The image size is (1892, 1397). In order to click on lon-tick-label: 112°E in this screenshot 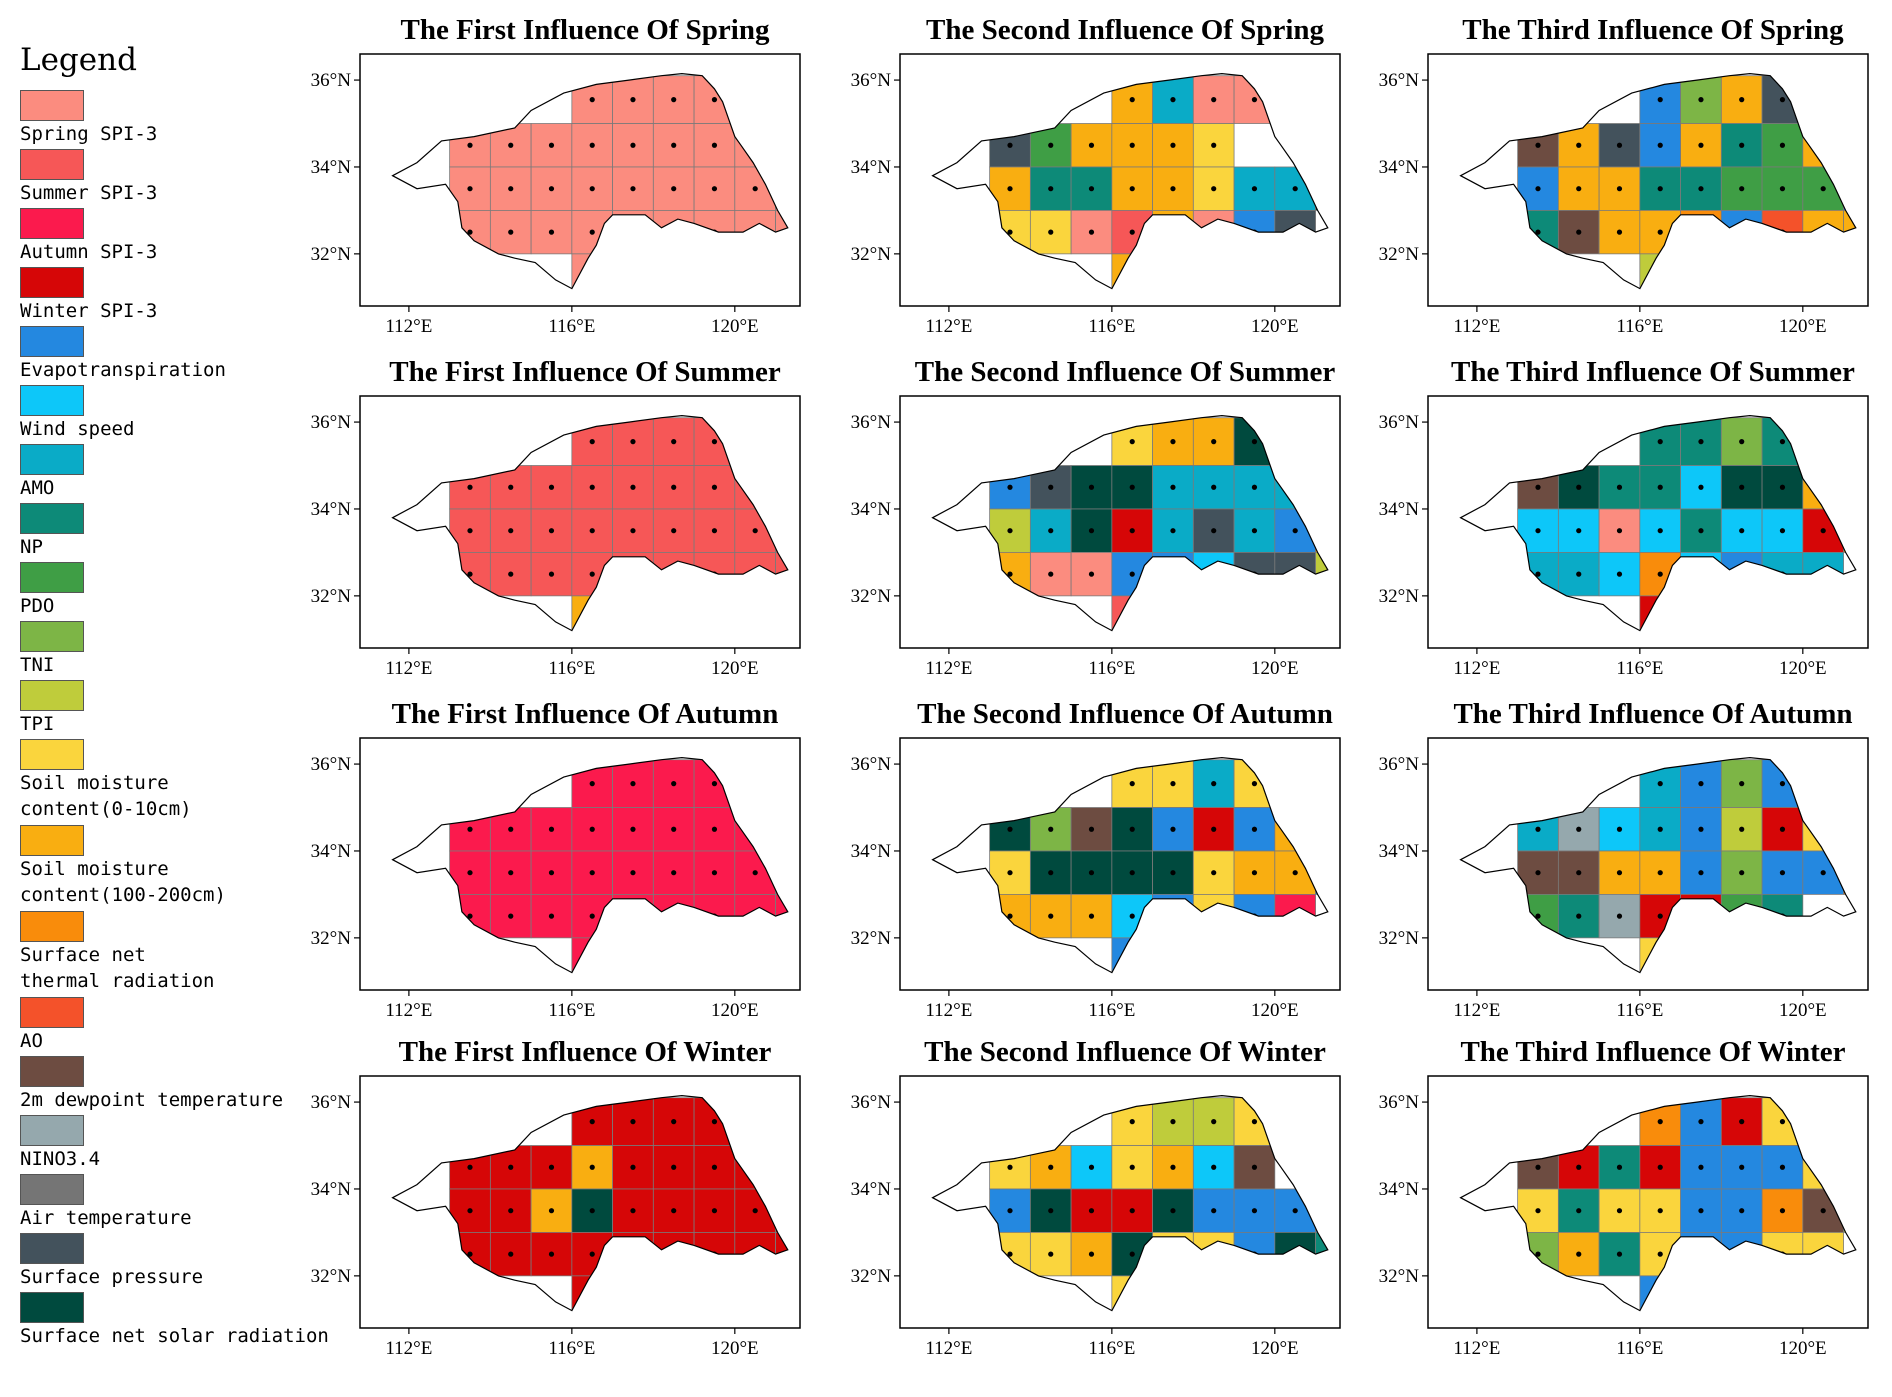, I will do `click(948, 668)`.